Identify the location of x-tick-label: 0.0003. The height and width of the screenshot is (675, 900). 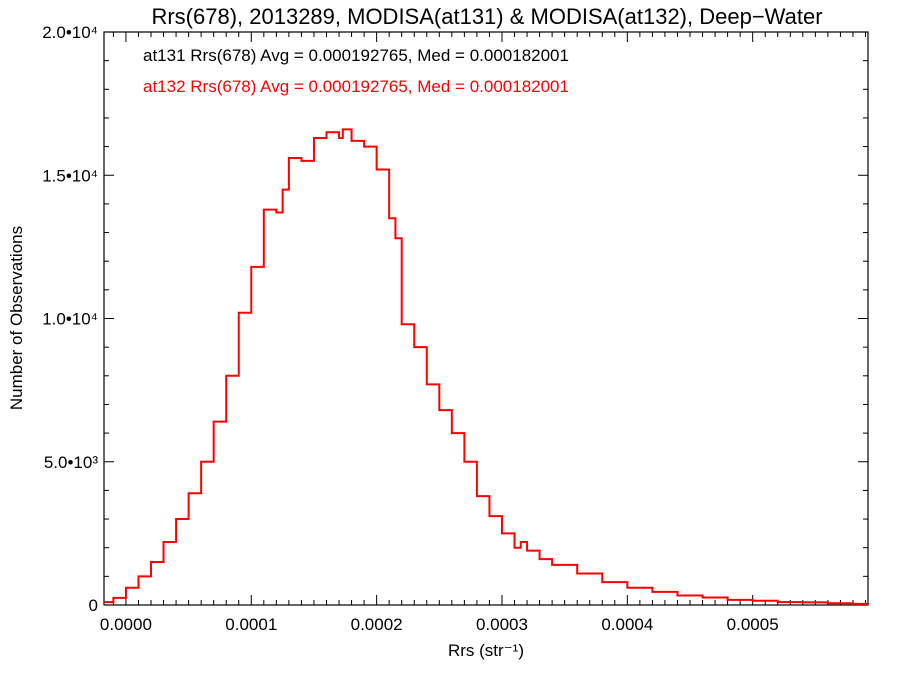
(502, 624).